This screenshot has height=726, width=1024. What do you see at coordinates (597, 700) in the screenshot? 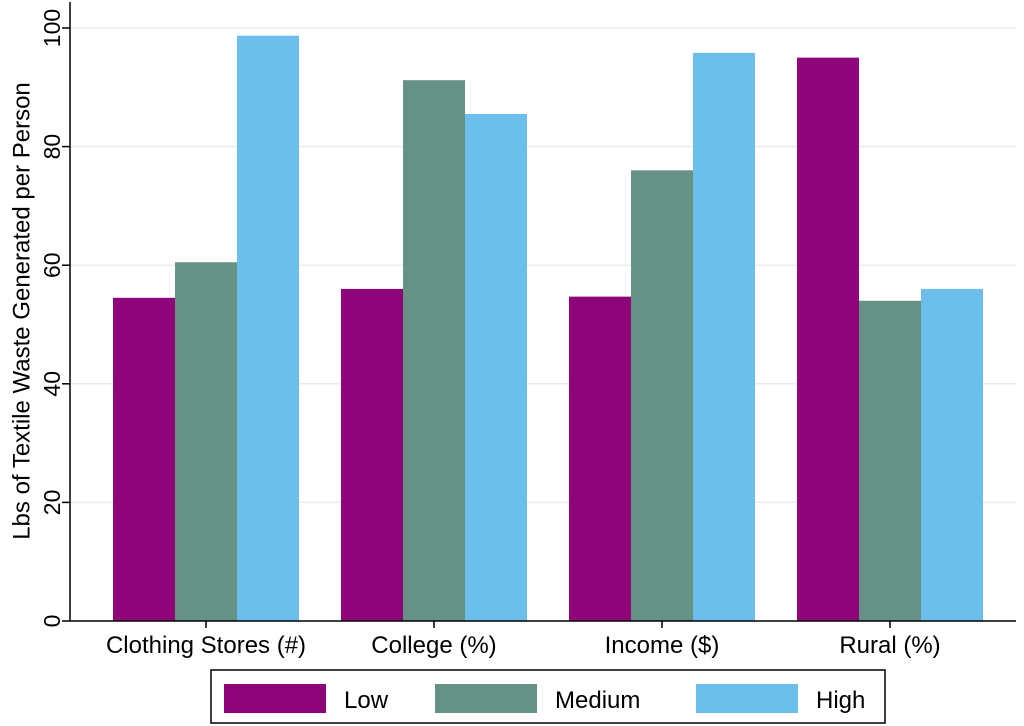
I see `legend-label-medium: Medium` at bounding box center [597, 700].